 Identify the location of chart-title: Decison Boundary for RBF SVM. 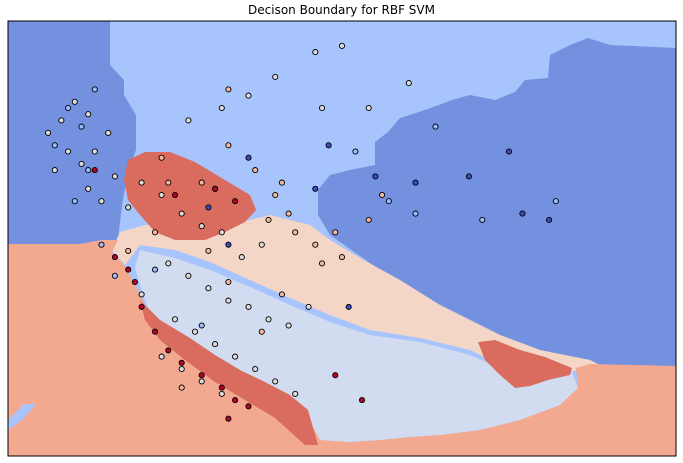
(341, 10).